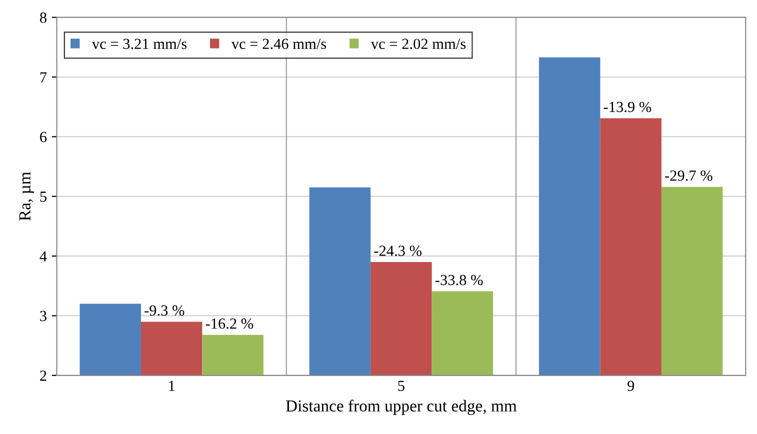  Describe the element at coordinates (401, 408) in the screenshot. I see `x-axis-title: Distance from upper cut edge, mm` at that location.